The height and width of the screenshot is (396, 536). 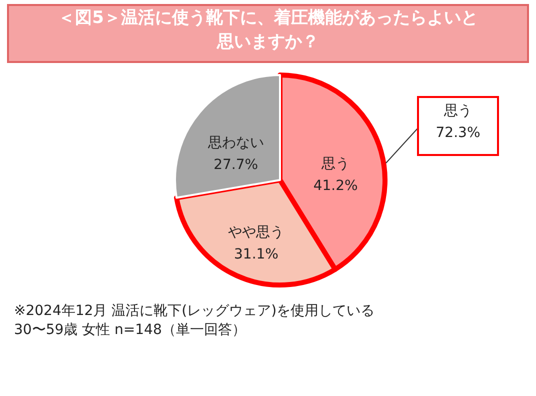 What do you see at coordinates (335, 164) in the screenshot?
I see `slice-label: 思う` at bounding box center [335, 164].